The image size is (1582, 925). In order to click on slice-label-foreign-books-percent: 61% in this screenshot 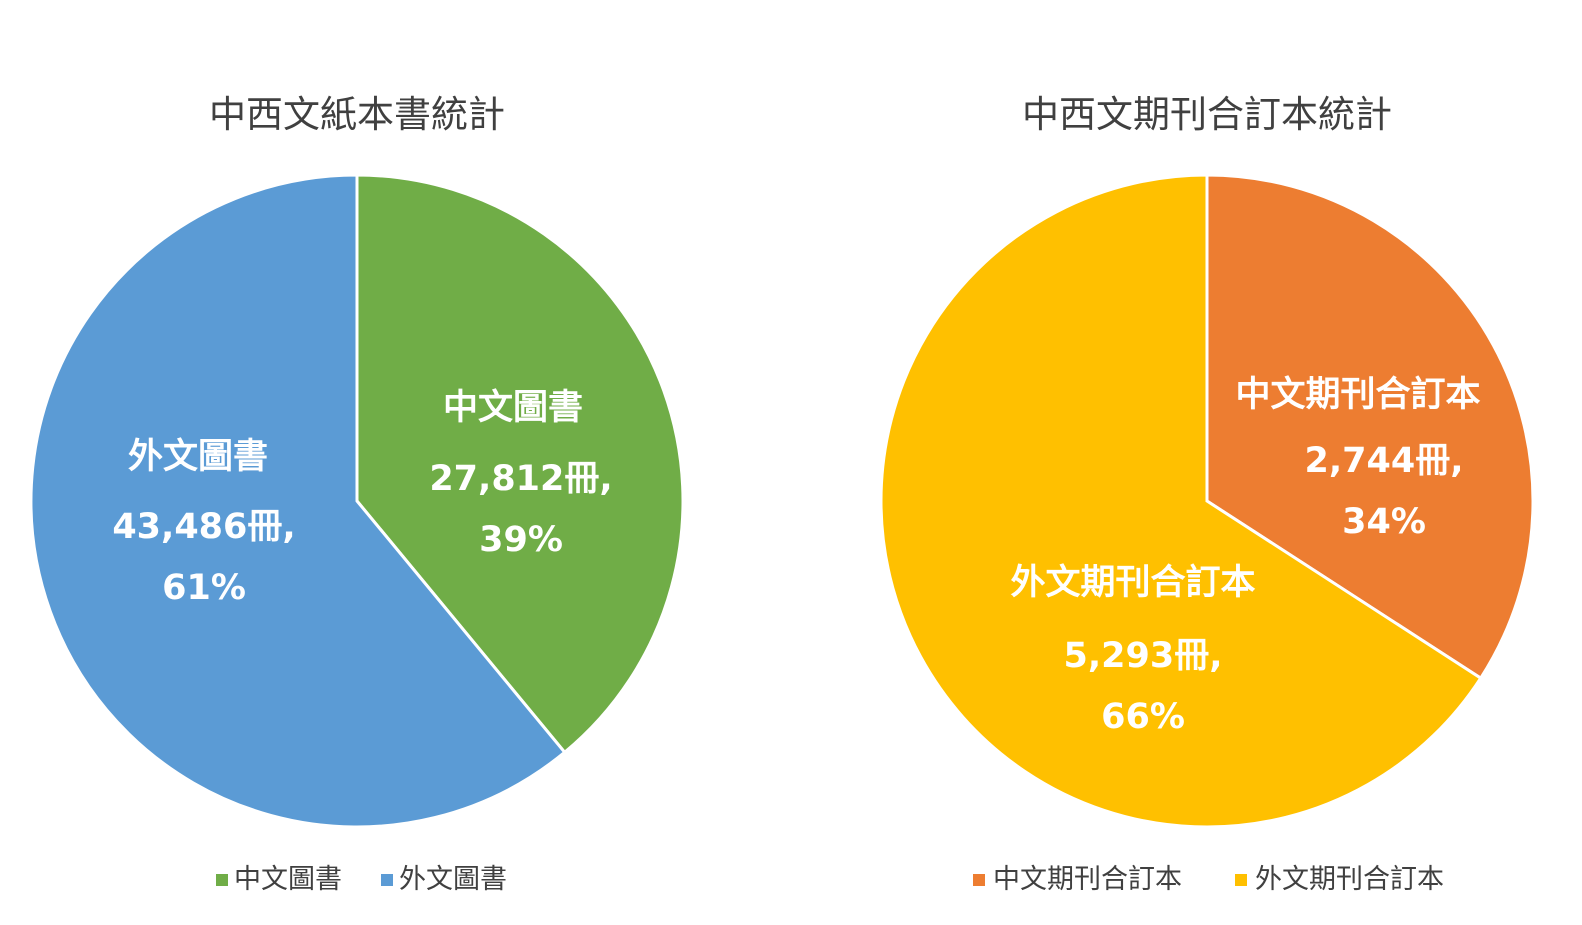, I will do `click(204, 588)`.